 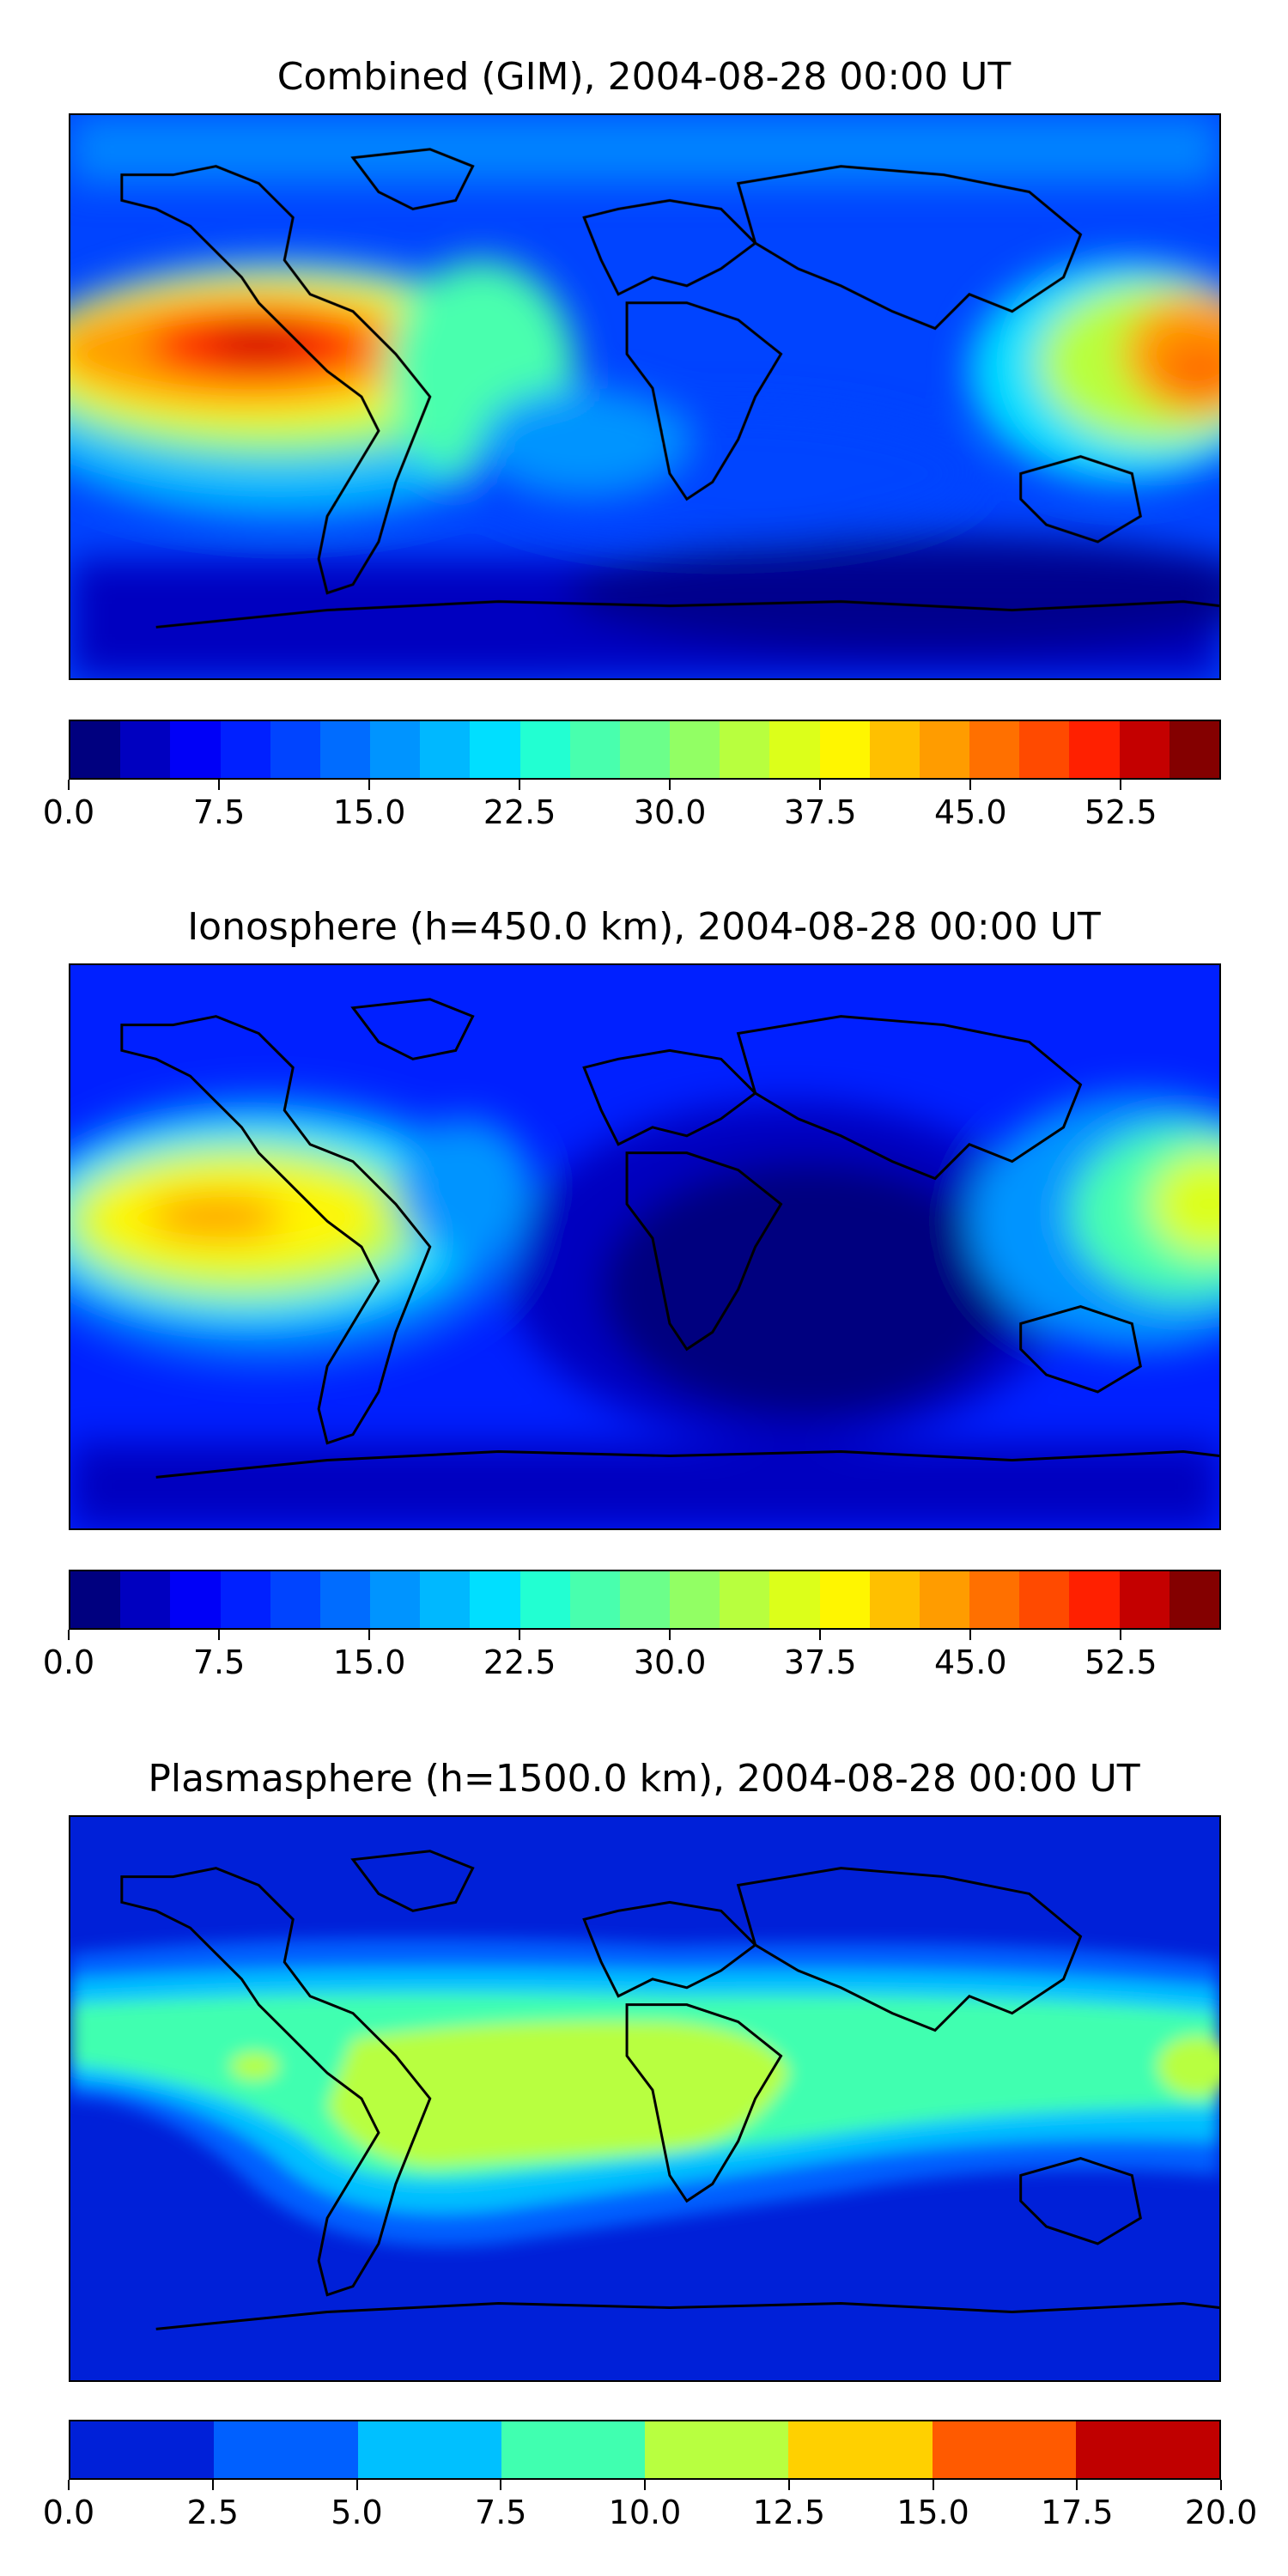 What do you see at coordinates (645, 2513) in the screenshot?
I see `colorbar-tick-label: 10.0` at bounding box center [645, 2513].